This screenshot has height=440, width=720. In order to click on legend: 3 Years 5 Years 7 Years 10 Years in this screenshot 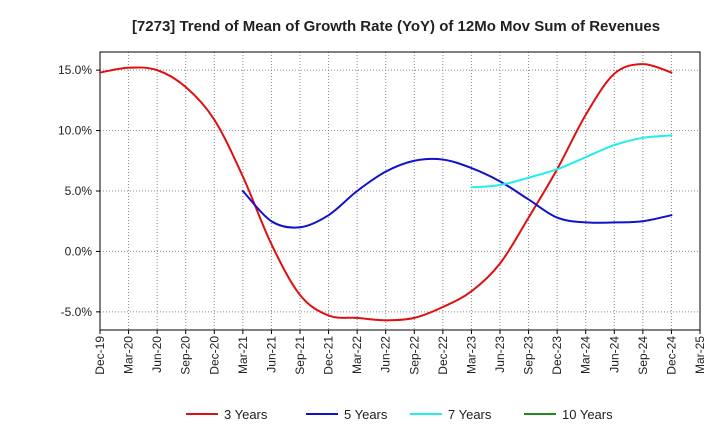, I will do `click(399, 414)`.